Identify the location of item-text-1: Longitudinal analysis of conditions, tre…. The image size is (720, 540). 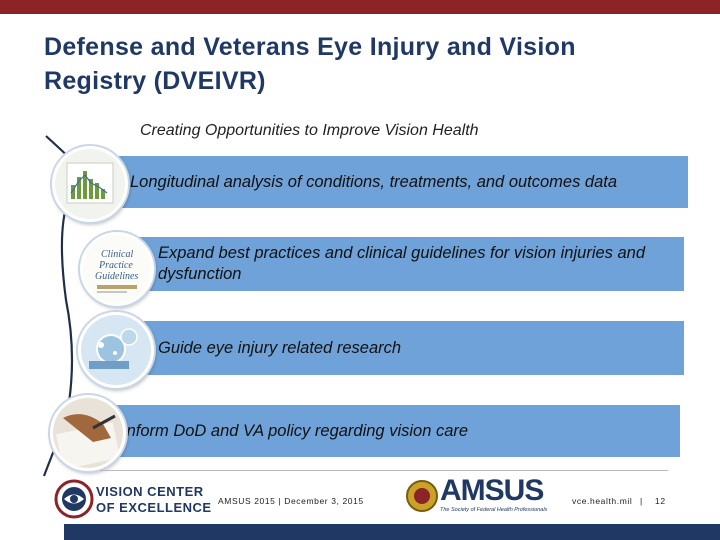
(374, 181).